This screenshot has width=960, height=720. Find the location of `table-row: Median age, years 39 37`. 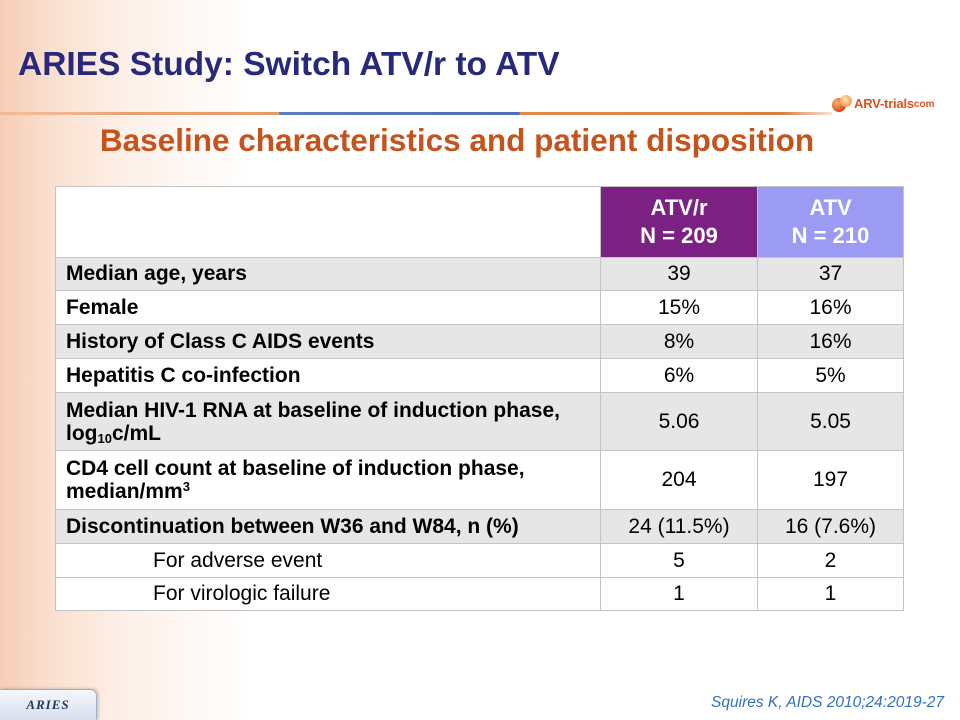

table-row: Median age, years 39 37 is located at coordinates (479, 274).